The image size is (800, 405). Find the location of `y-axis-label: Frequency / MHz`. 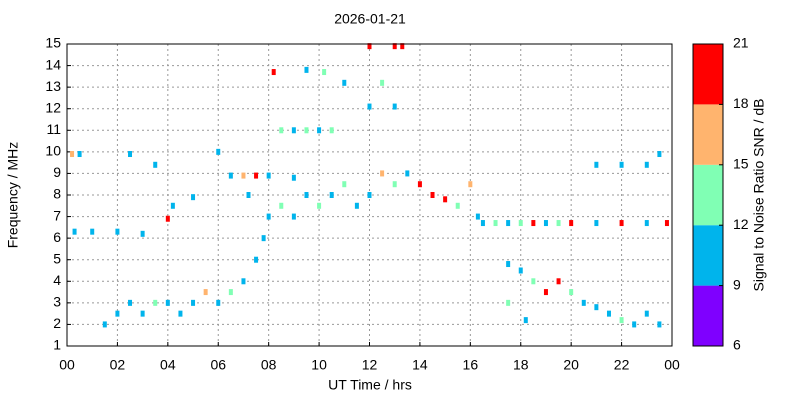

y-axis-label: Frequency / MHz is located at coordinates (13, 195).